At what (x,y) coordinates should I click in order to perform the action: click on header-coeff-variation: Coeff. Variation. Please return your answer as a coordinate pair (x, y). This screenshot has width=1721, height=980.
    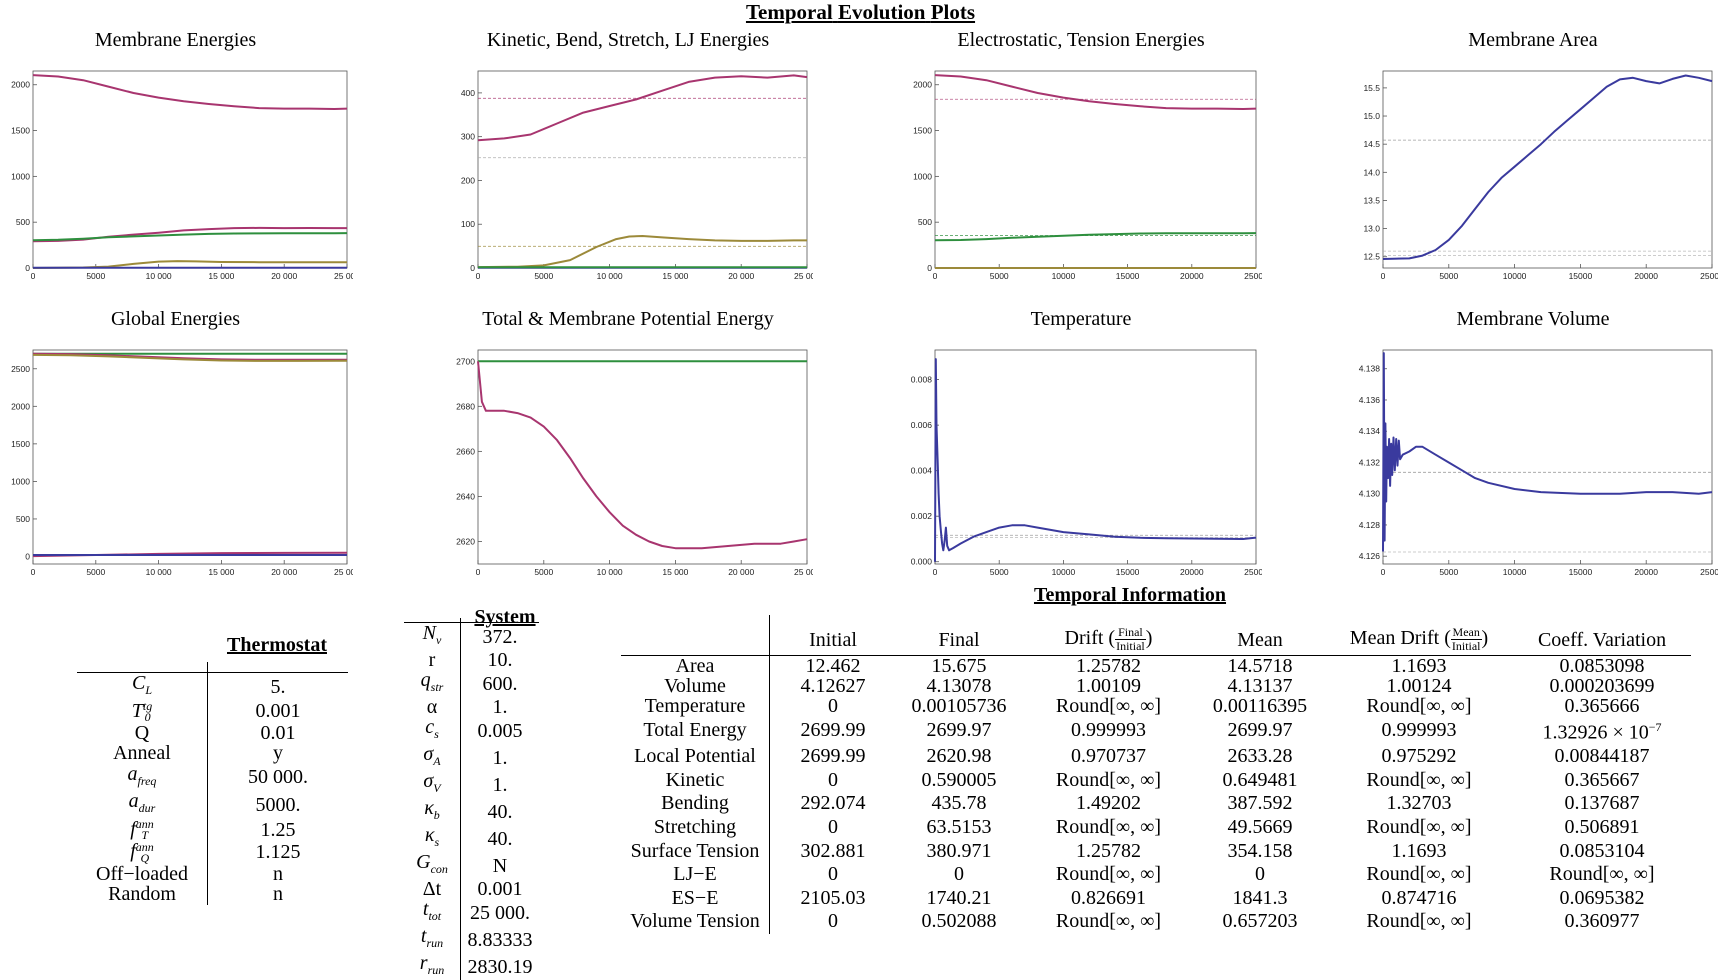
    Looking at the image, I should click on (1602, 635).